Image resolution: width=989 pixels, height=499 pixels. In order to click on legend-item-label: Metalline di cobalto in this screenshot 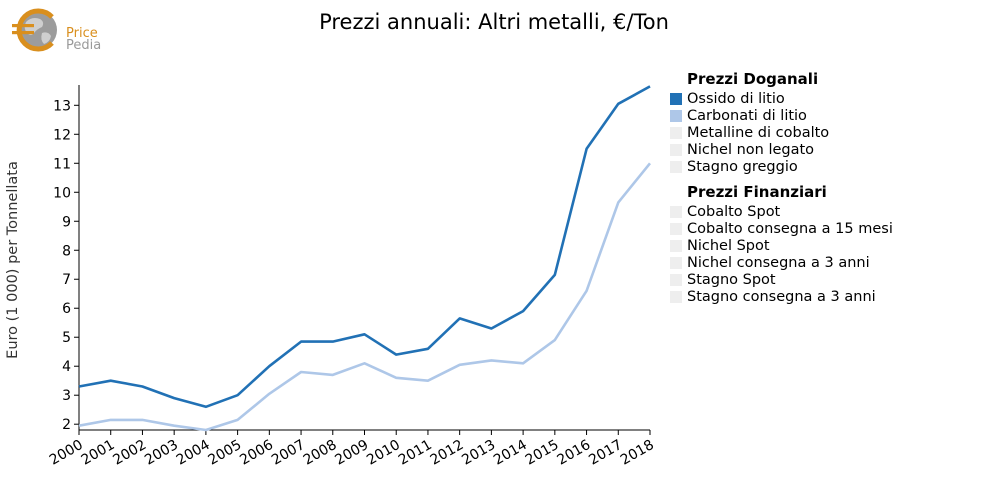, I will do `click(758, 132)`.